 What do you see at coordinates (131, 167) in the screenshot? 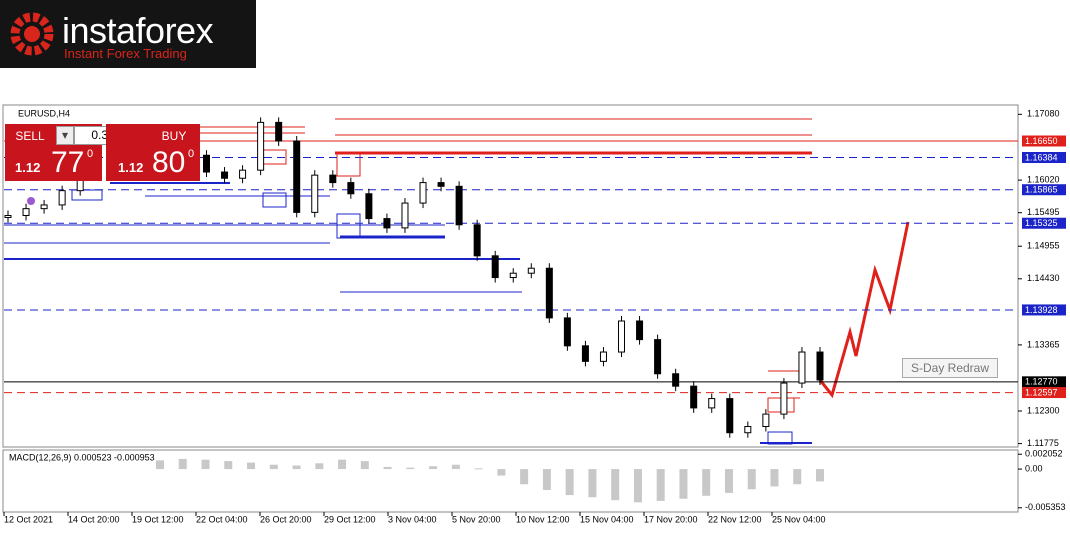
I see `ask-big: 1.12` at bounding box center [131, 167].